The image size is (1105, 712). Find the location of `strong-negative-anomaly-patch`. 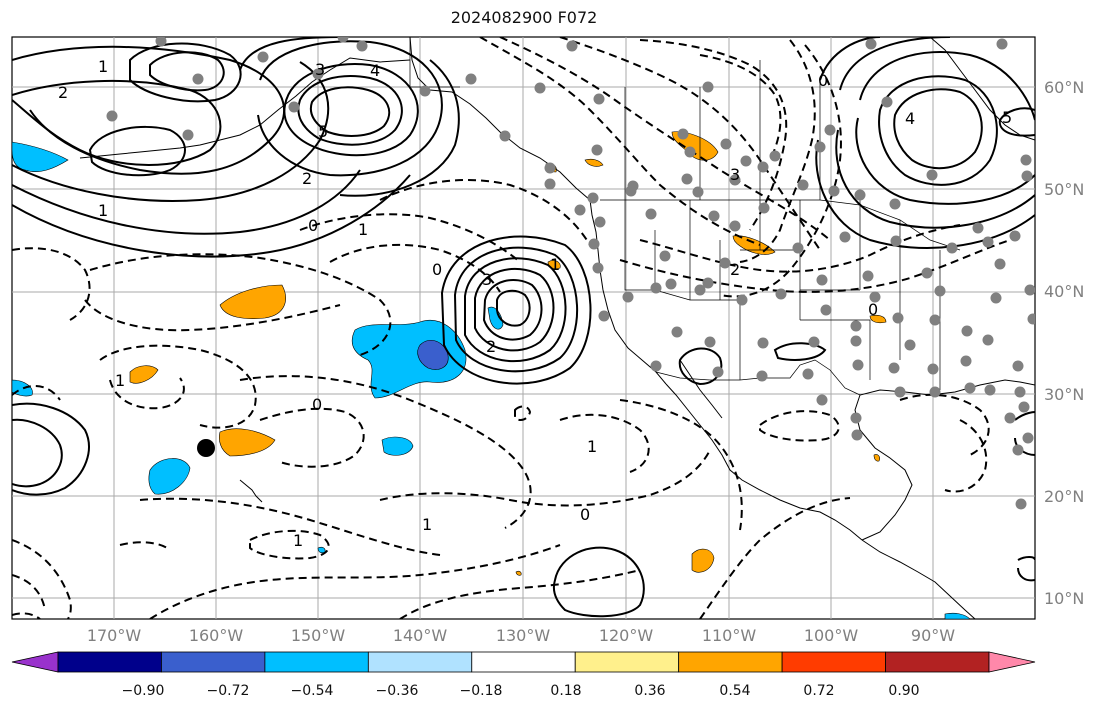

strong-negative-anomaly-patch is located at coordinates (433, 355).